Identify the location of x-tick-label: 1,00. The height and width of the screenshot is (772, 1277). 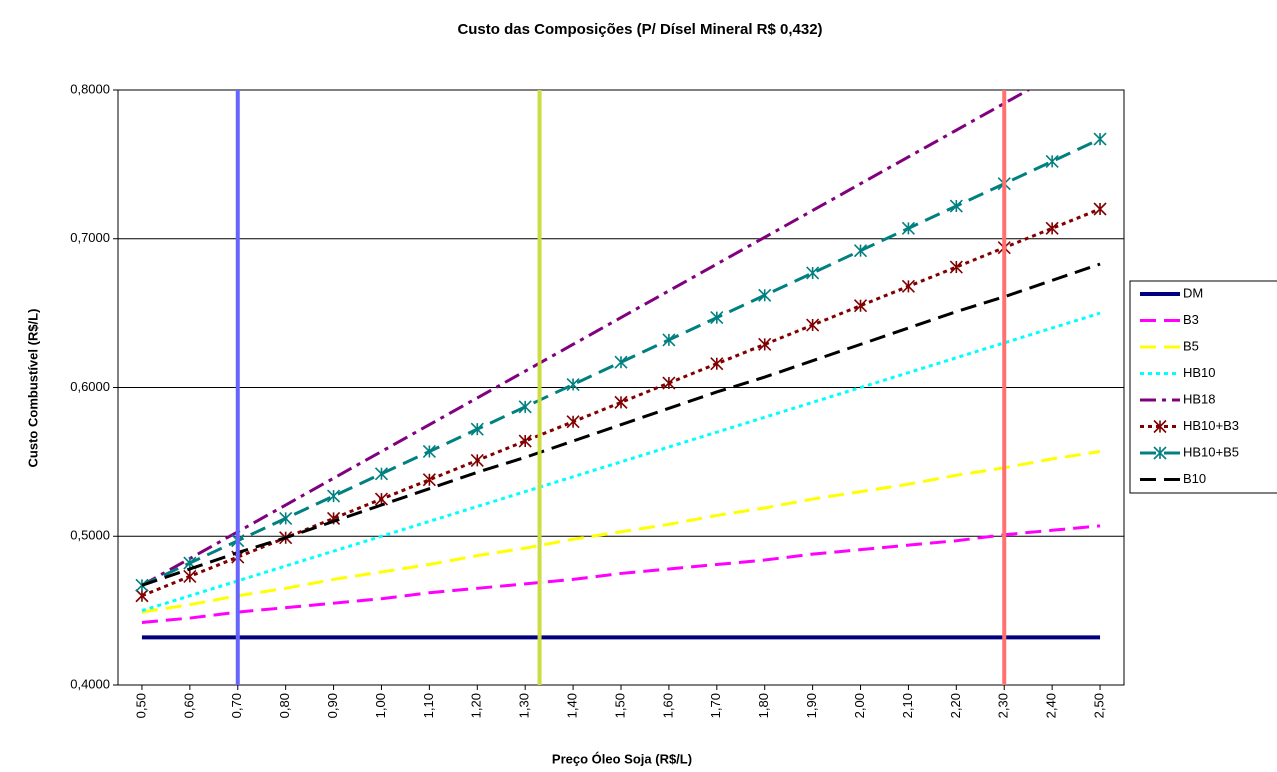
(380, 705).